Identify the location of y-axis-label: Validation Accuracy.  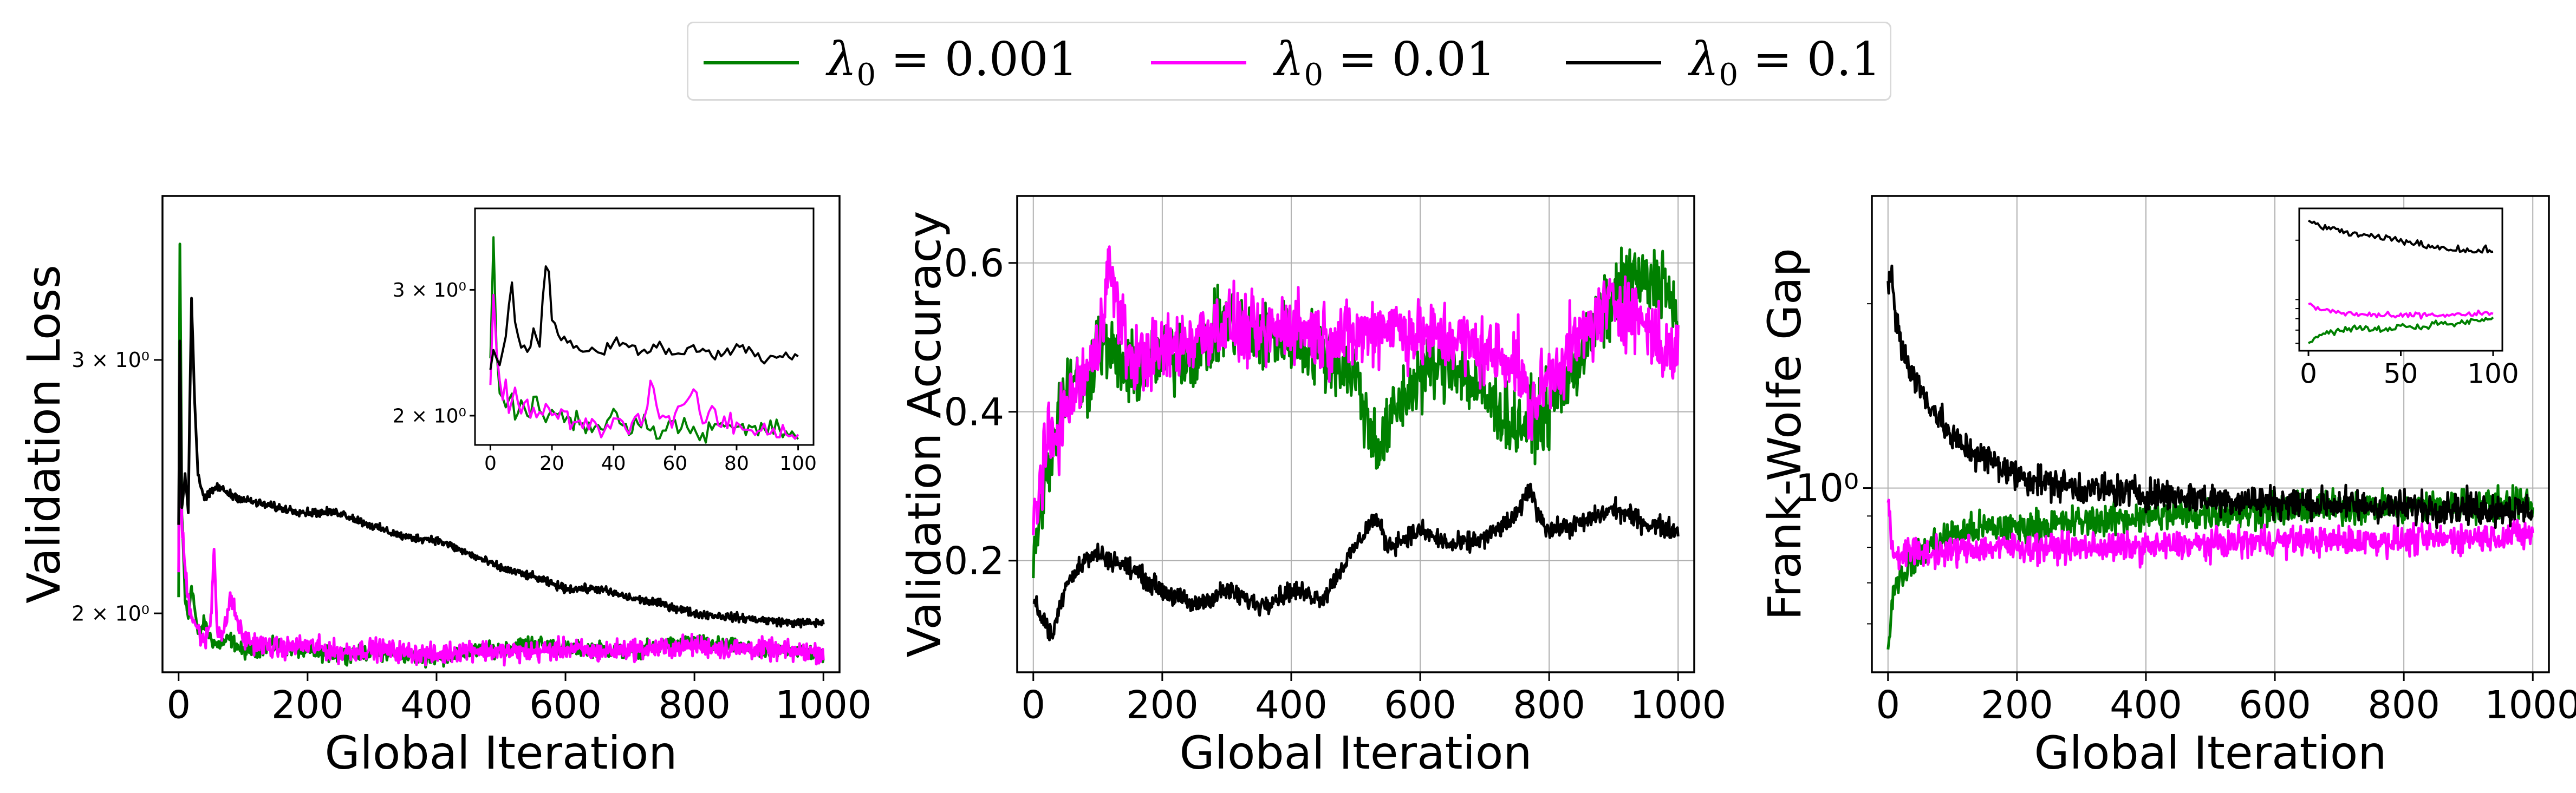
(924, 434).